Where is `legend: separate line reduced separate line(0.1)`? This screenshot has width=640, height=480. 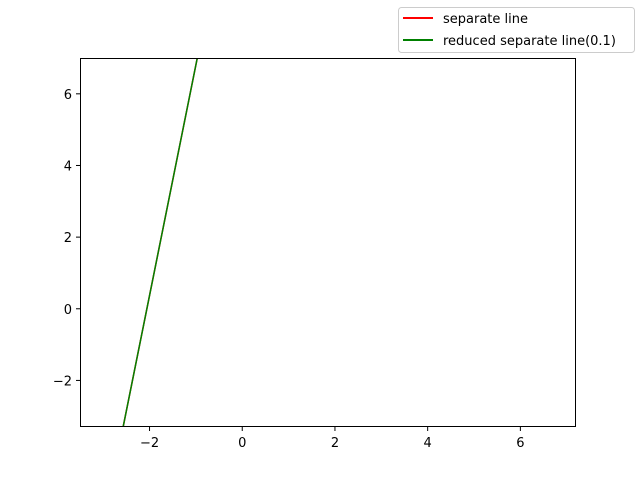 legend: separate line reduced separate line(0.1) is located at coordinates (516, 30).